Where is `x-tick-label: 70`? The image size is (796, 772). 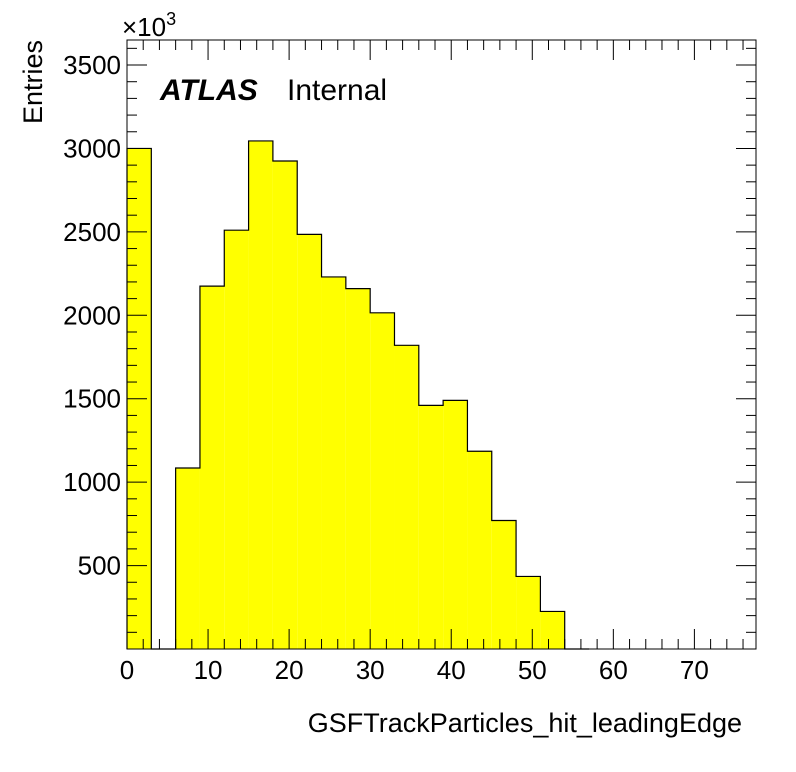
x-tick-label: 70 is located at coordinates (694, 670).